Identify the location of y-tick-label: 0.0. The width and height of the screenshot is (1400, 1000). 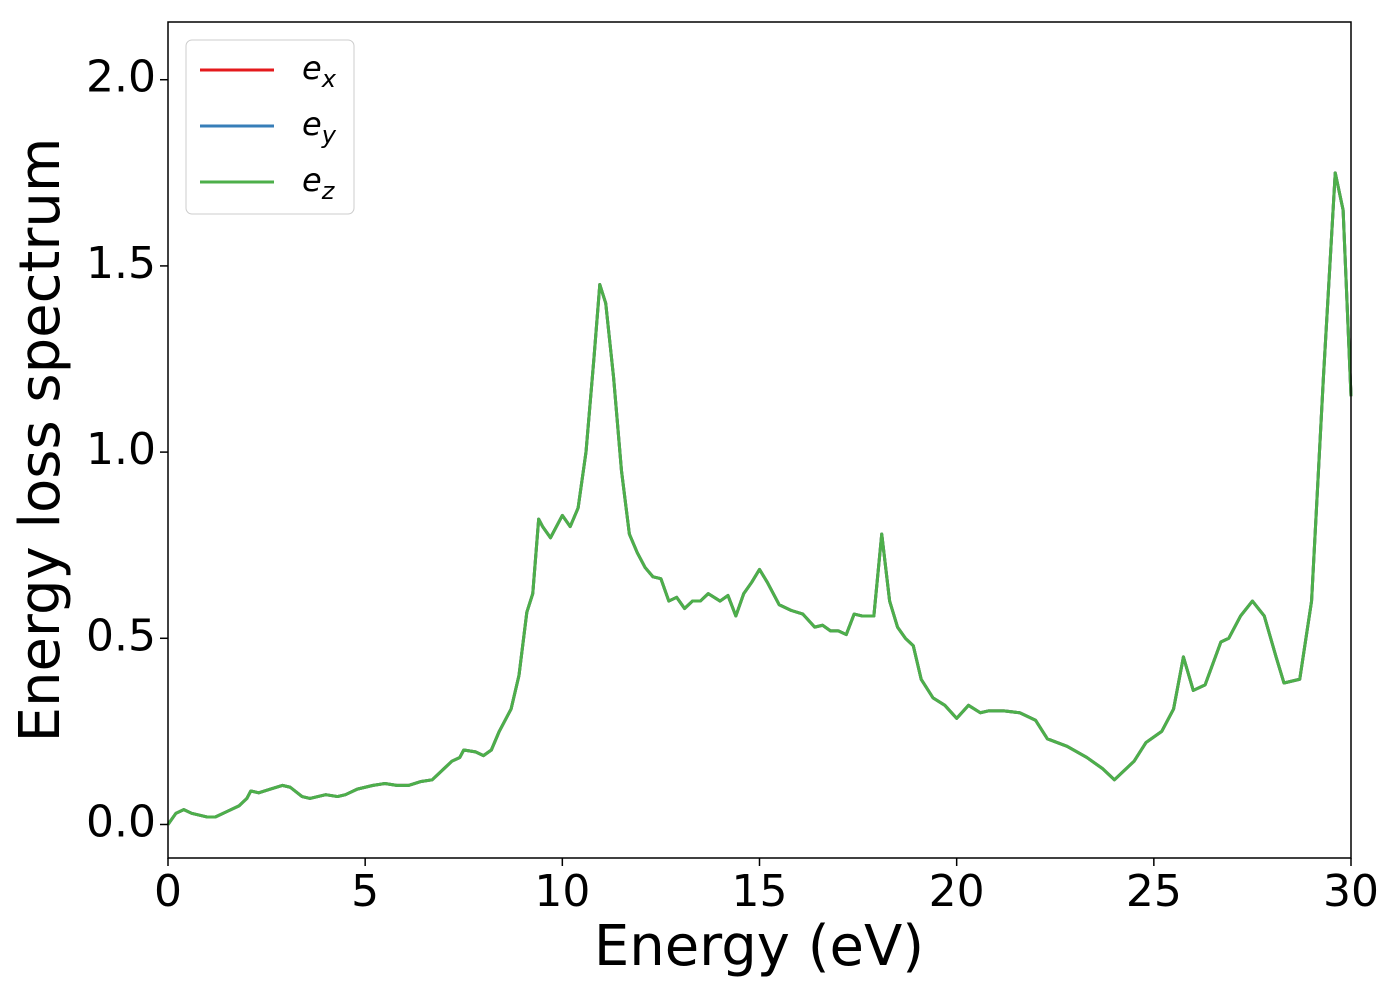
(121, 821).